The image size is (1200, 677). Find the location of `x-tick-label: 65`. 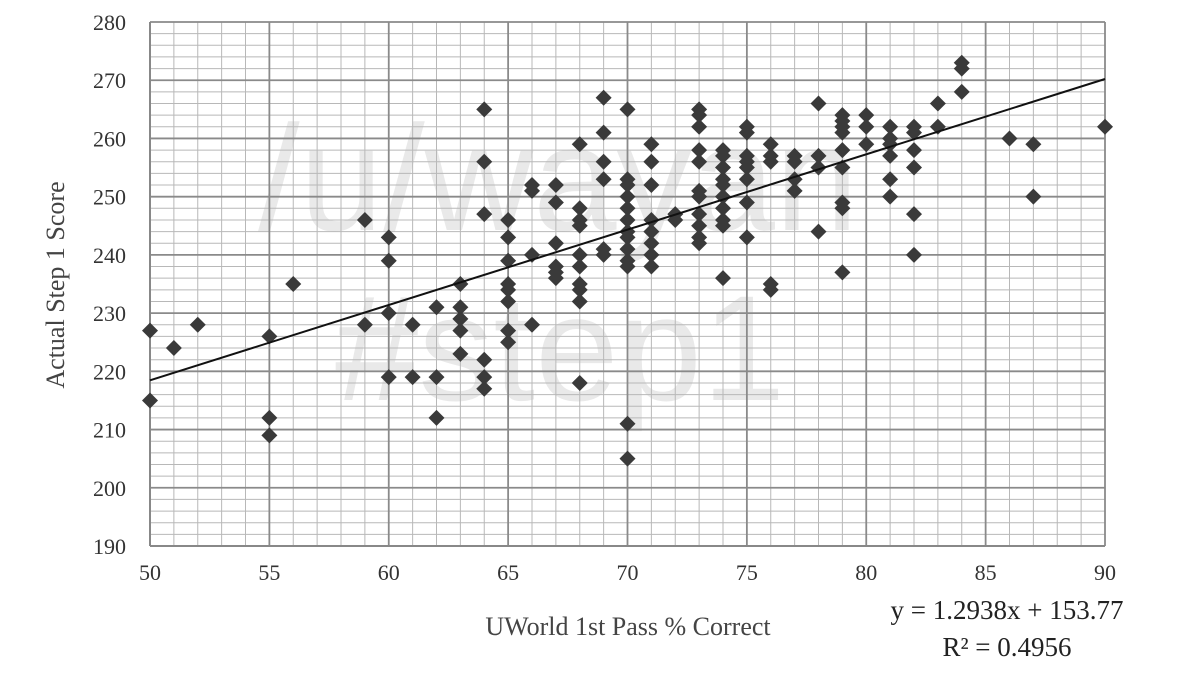

x-tick-label: 65 is located at coordinates (508, 572).